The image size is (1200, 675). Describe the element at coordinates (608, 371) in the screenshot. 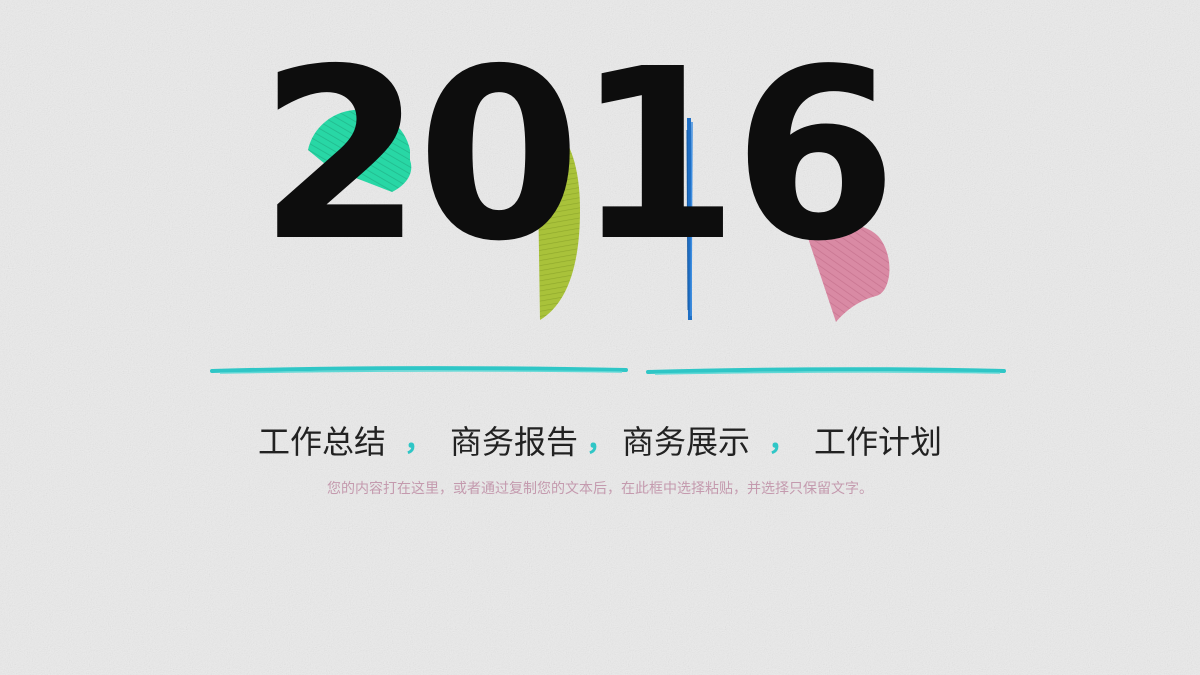

I see `teal-underline` at that location.